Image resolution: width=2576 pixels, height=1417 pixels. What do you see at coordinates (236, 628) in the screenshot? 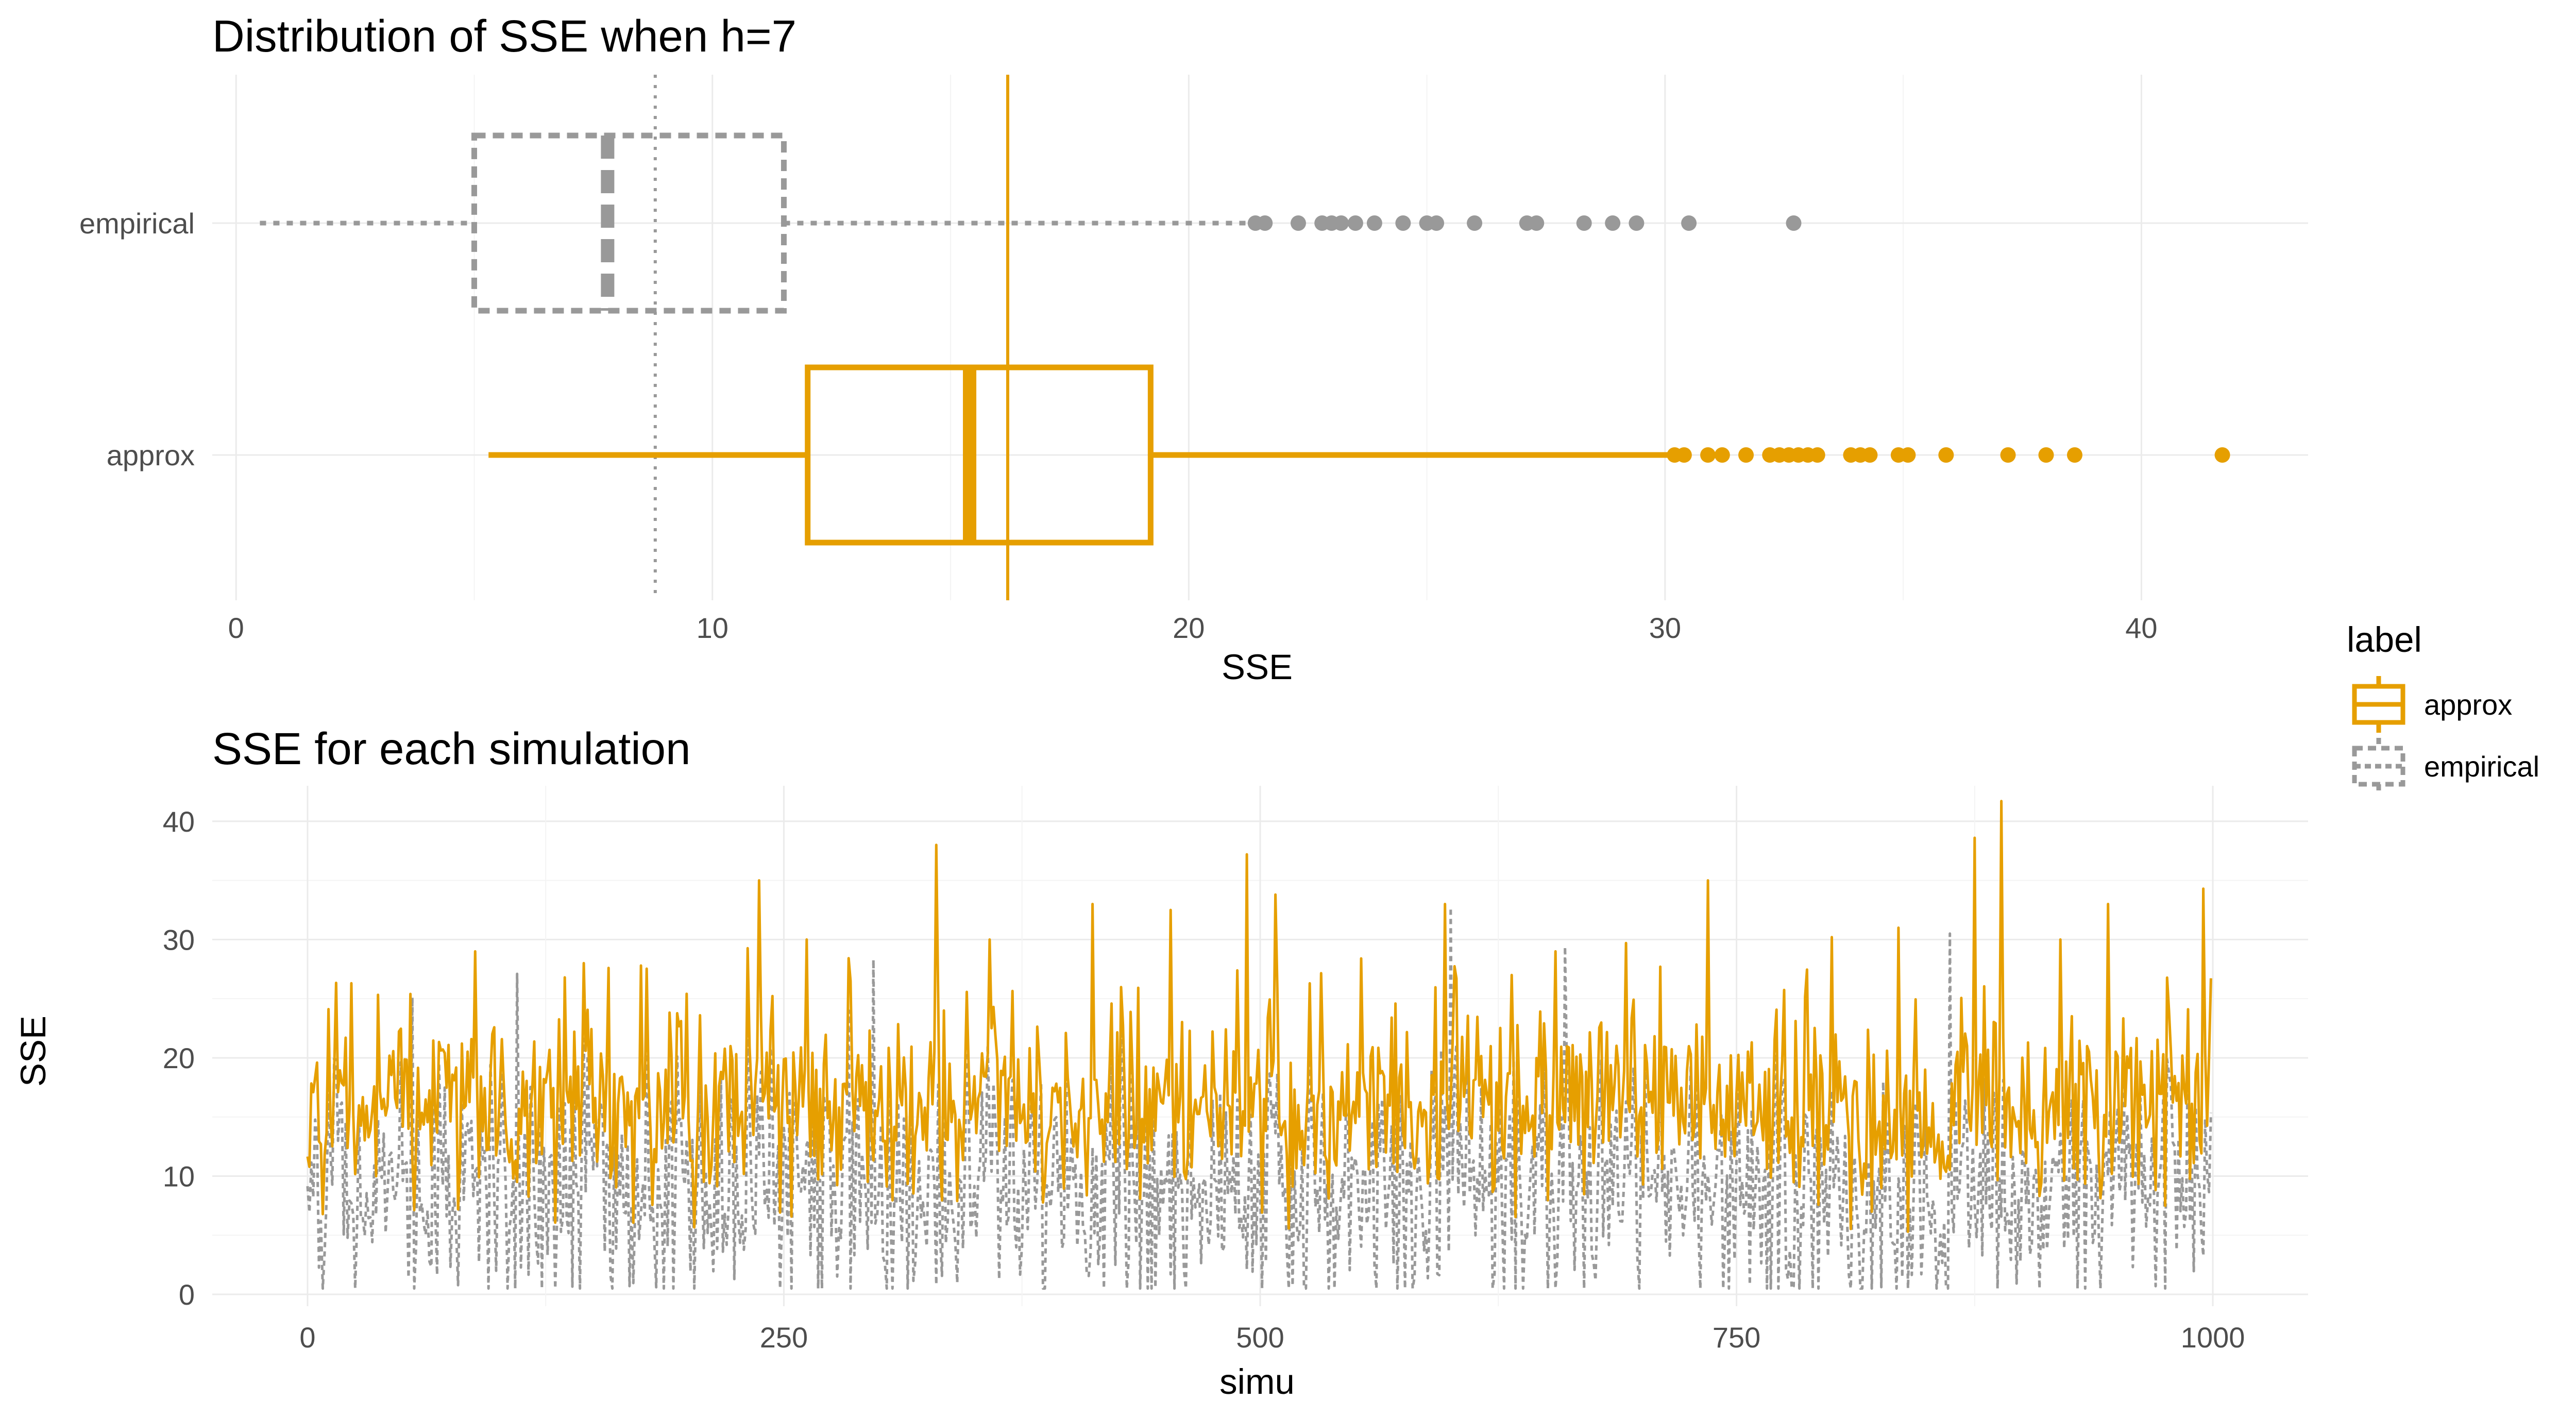
I see `boxplot-x-tick-label: 0` at bounding box center [236, 628].